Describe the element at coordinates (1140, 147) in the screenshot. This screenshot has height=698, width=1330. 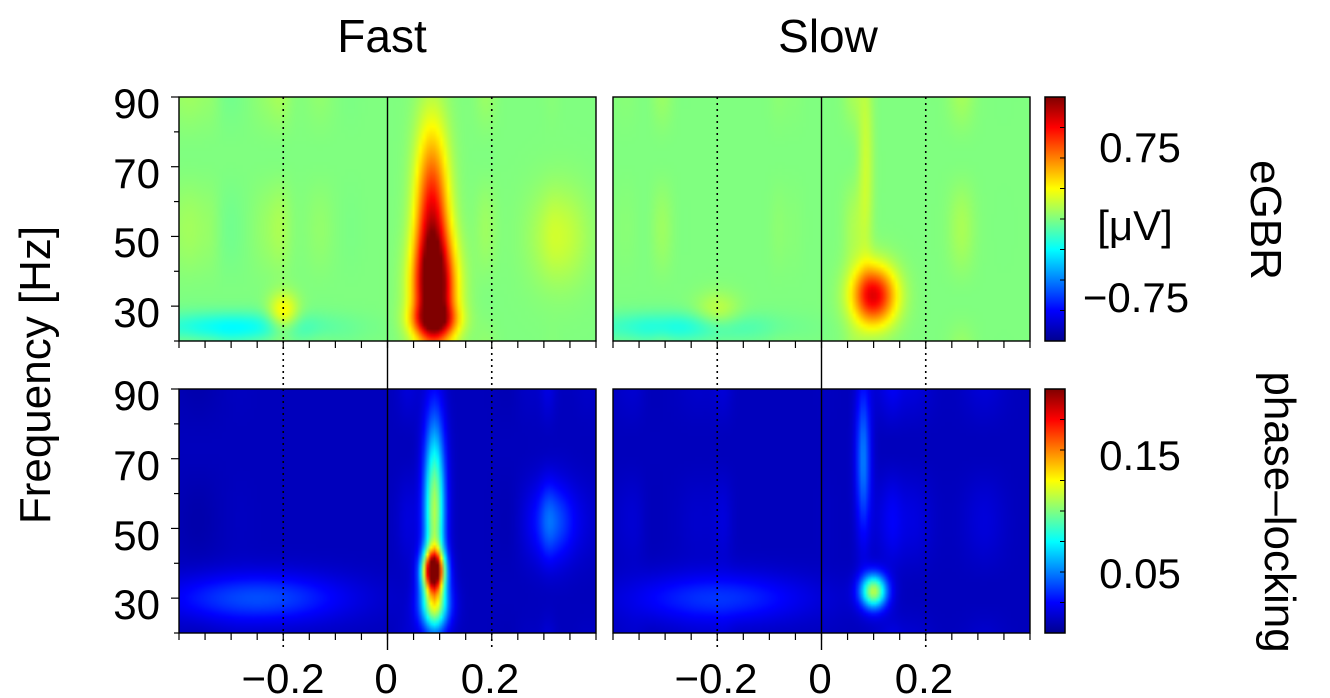
I see `colorbar-tick-label: 0.75` at that location.